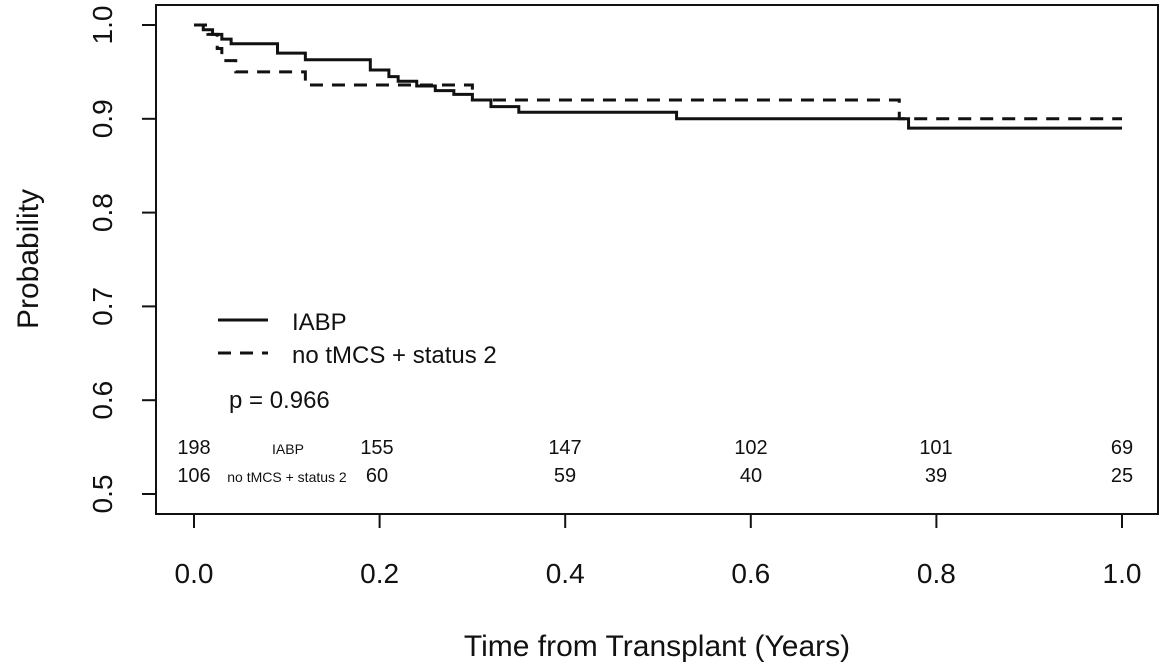 This screenshot has width=1161, height=666. What do you see at coordinates (193, 476) in the screenshot?
I see `risk-count: 106` at bounding box center [193, 476].